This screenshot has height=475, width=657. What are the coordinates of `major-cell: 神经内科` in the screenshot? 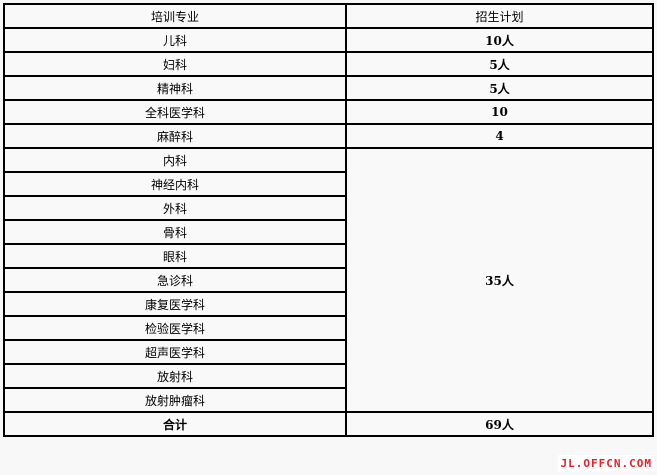 It's located at (175, 184).